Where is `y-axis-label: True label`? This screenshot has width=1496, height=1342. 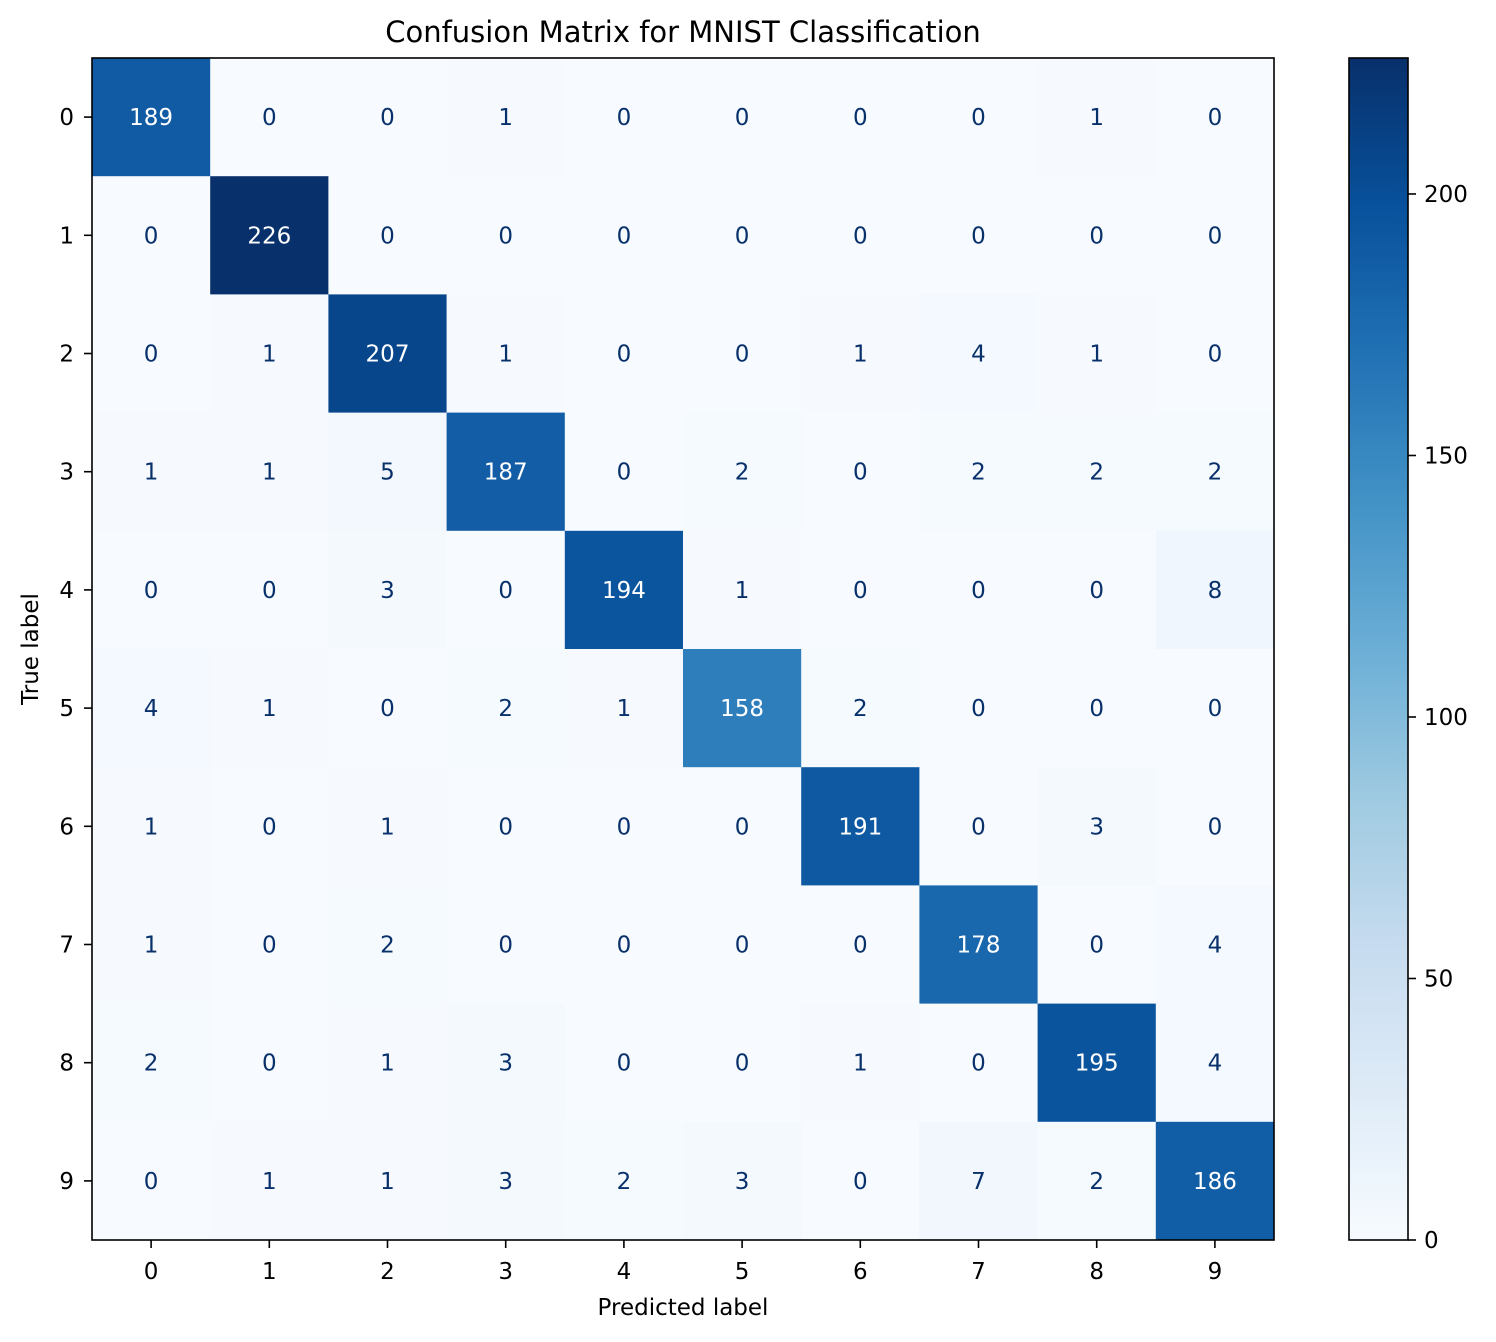
y-axis-label: True label is located at coordinates (31, 649).